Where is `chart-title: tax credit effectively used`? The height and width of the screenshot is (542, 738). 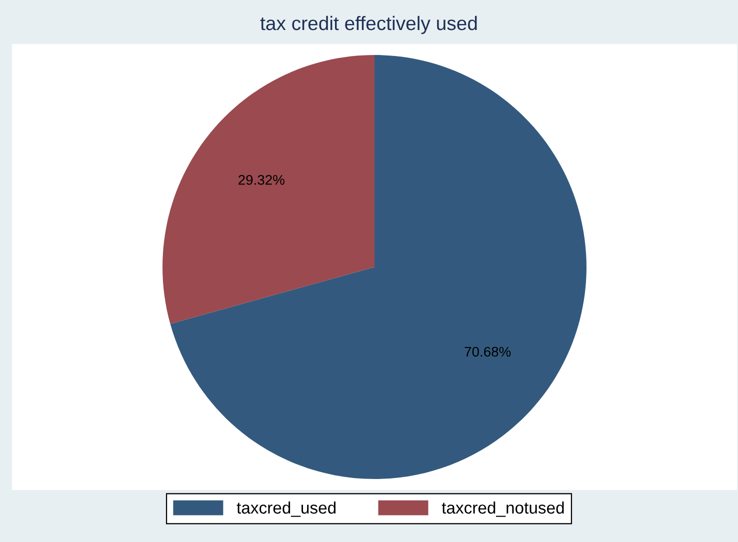 chart-title: tax credit effectively used is located at coordinates (368, 25).